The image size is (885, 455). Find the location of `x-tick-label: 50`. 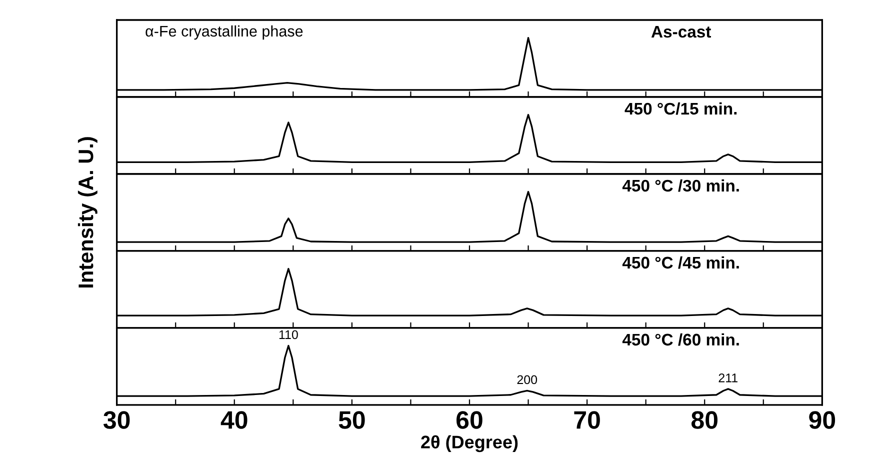

x-tick-label: 50 is located at coordinates (351, 420).